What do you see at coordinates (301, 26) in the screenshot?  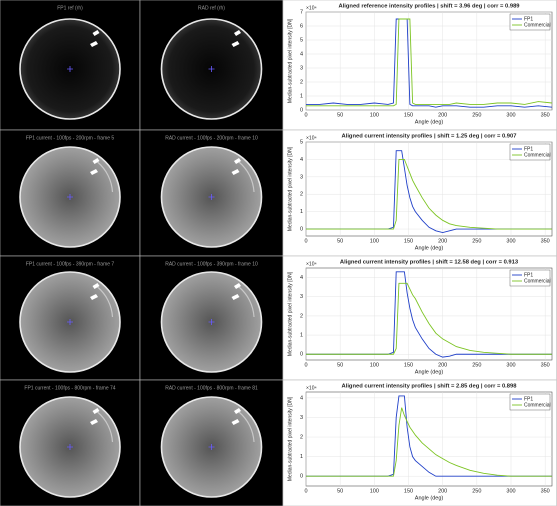 I see `y-tick-label: 6` at bounding box center [301, 26].